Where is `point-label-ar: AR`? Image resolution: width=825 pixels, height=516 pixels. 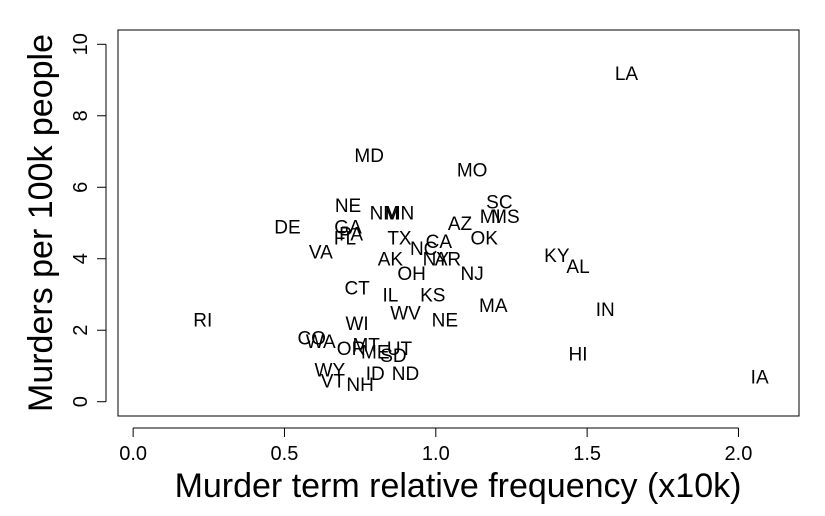 point-label-ar: AR is located at coordinates (448, 260).